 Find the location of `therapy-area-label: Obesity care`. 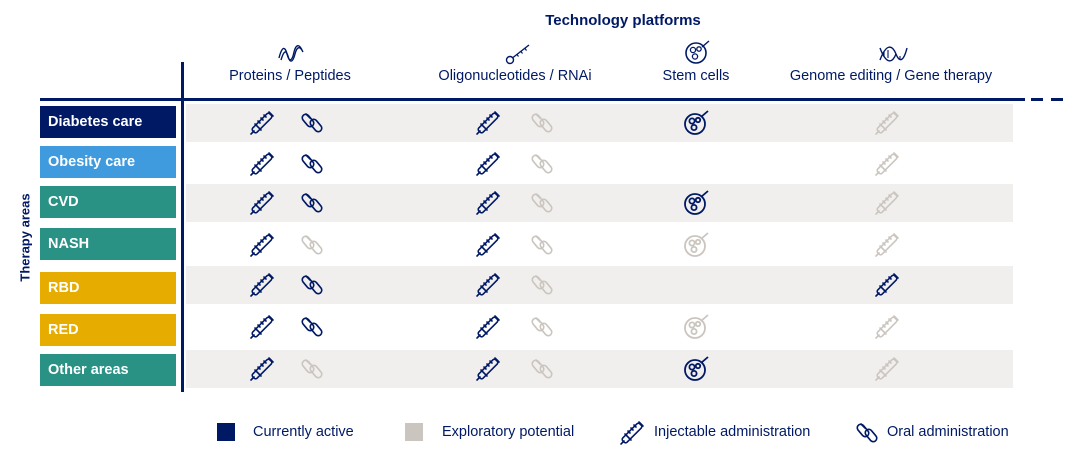

therapy-area-label: Obesity care is located at coordinates (108, 162).